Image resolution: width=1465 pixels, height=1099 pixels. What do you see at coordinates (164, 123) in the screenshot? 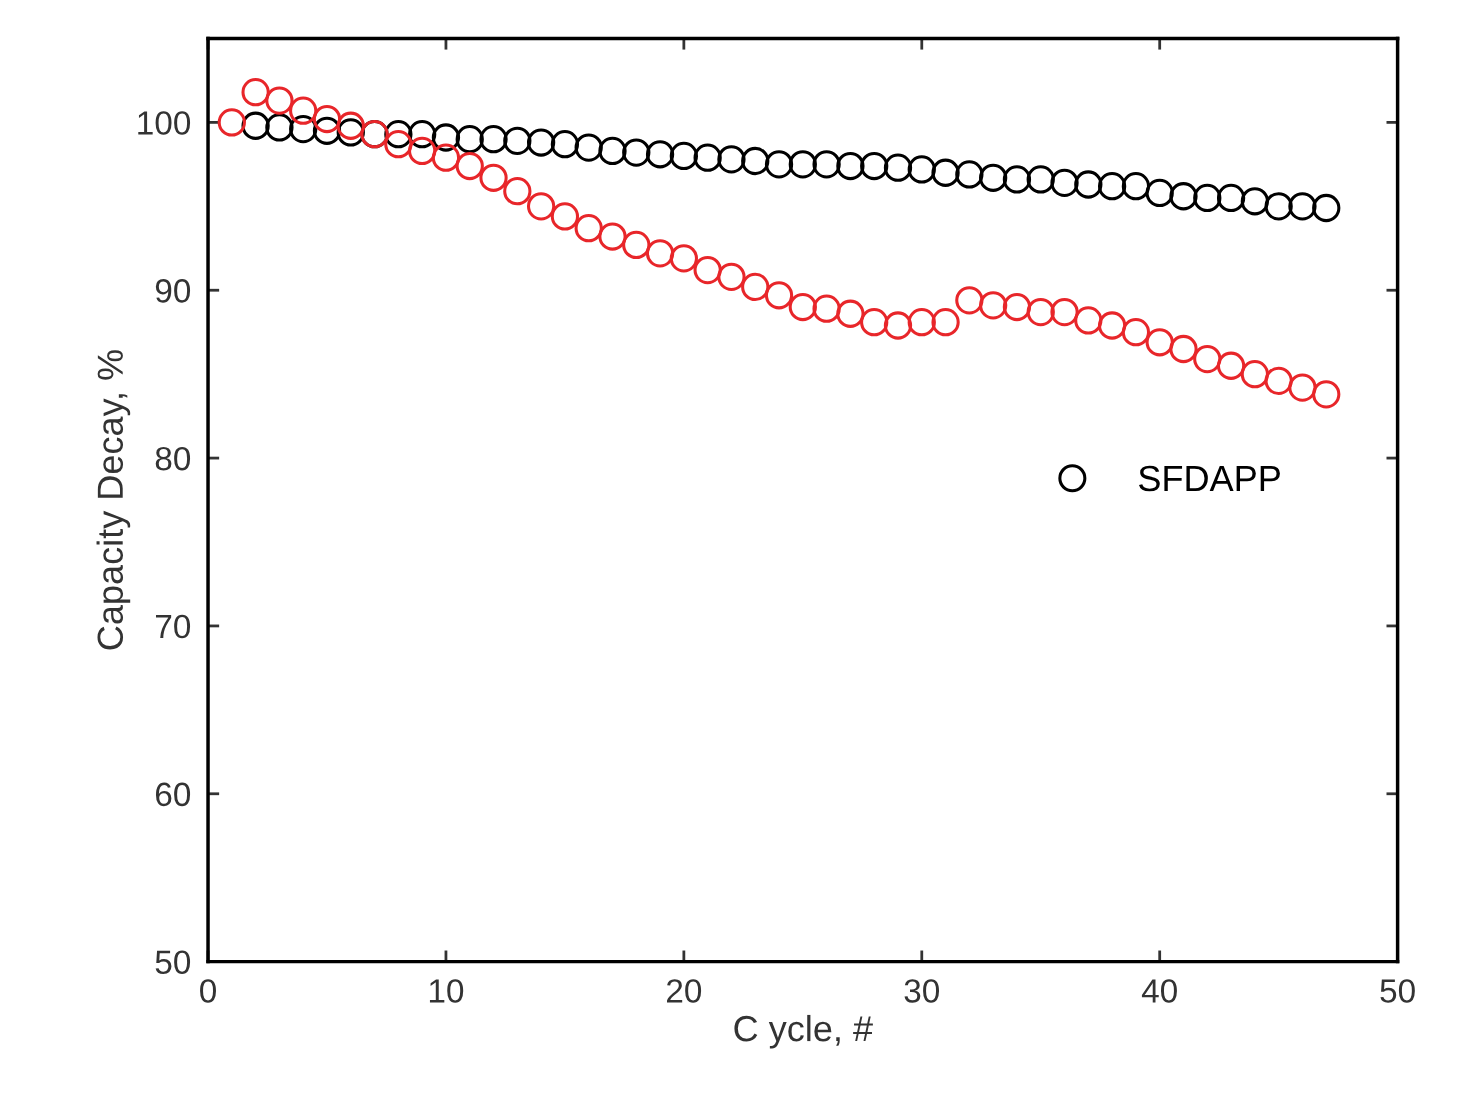
I see `y-tick-label: 100` at bounding box center [164, 123].